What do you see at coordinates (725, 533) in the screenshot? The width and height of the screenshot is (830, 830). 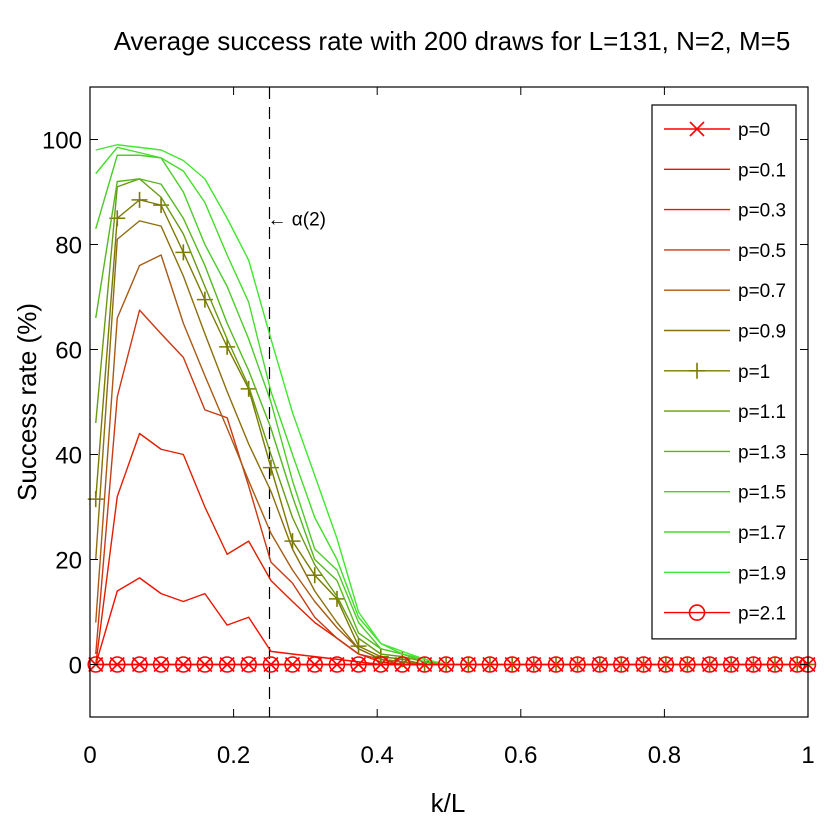 I see `legend-entry: p=1.7` at bounding box center [725, 533].